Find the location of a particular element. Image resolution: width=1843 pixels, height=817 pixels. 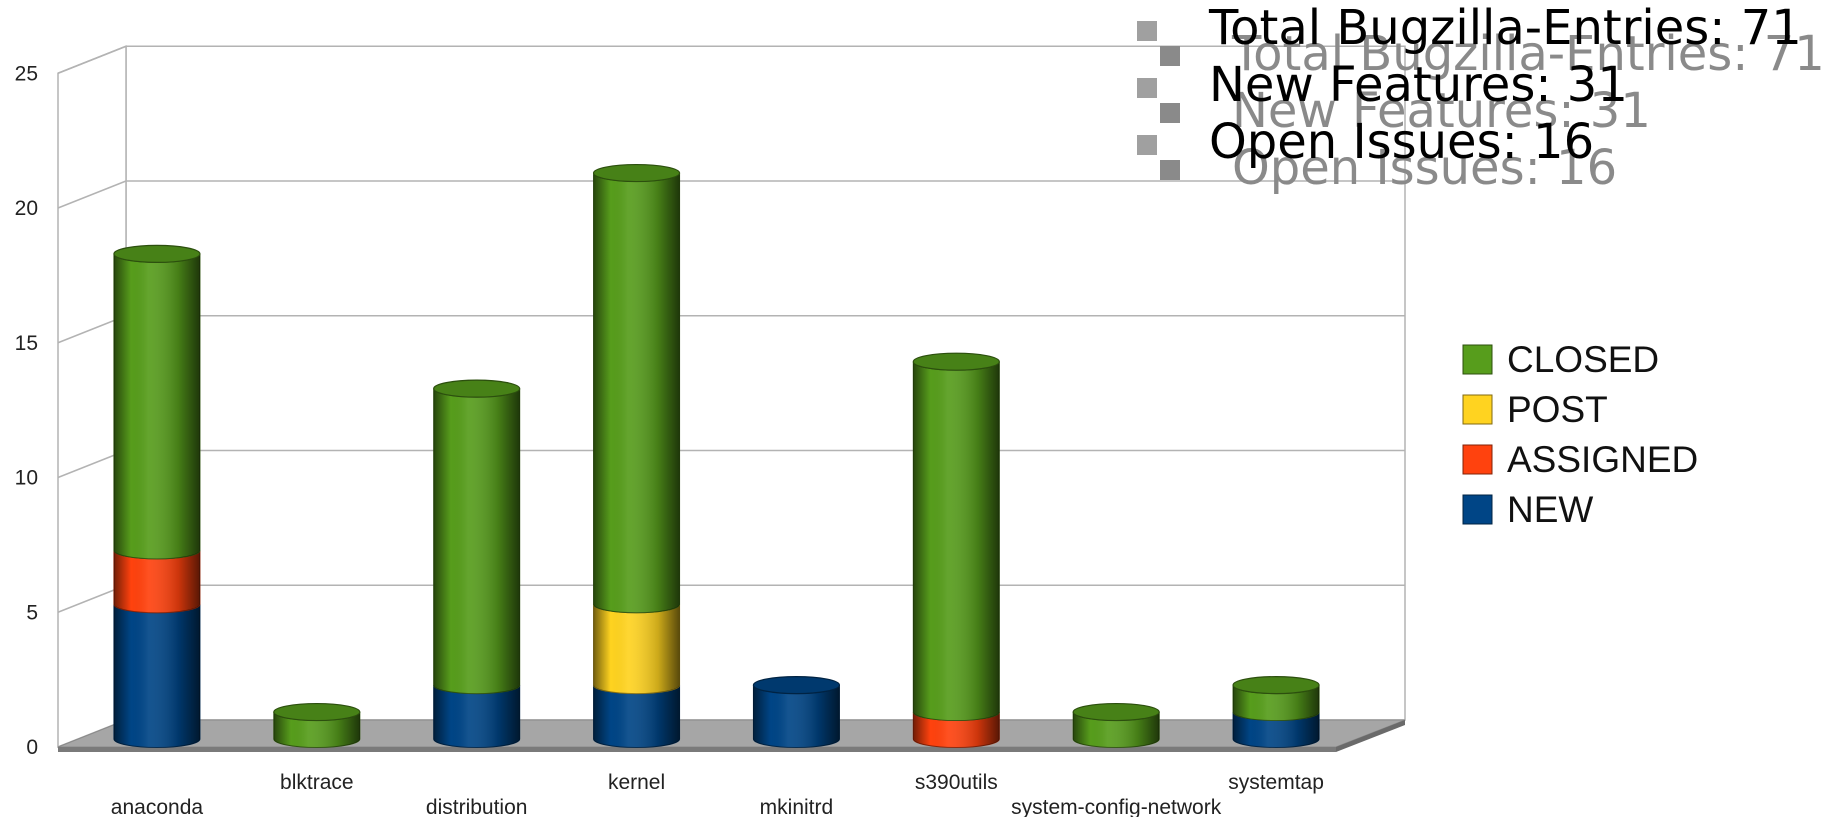

x-tick-label: blktrace is located at coordinates (317, 782).